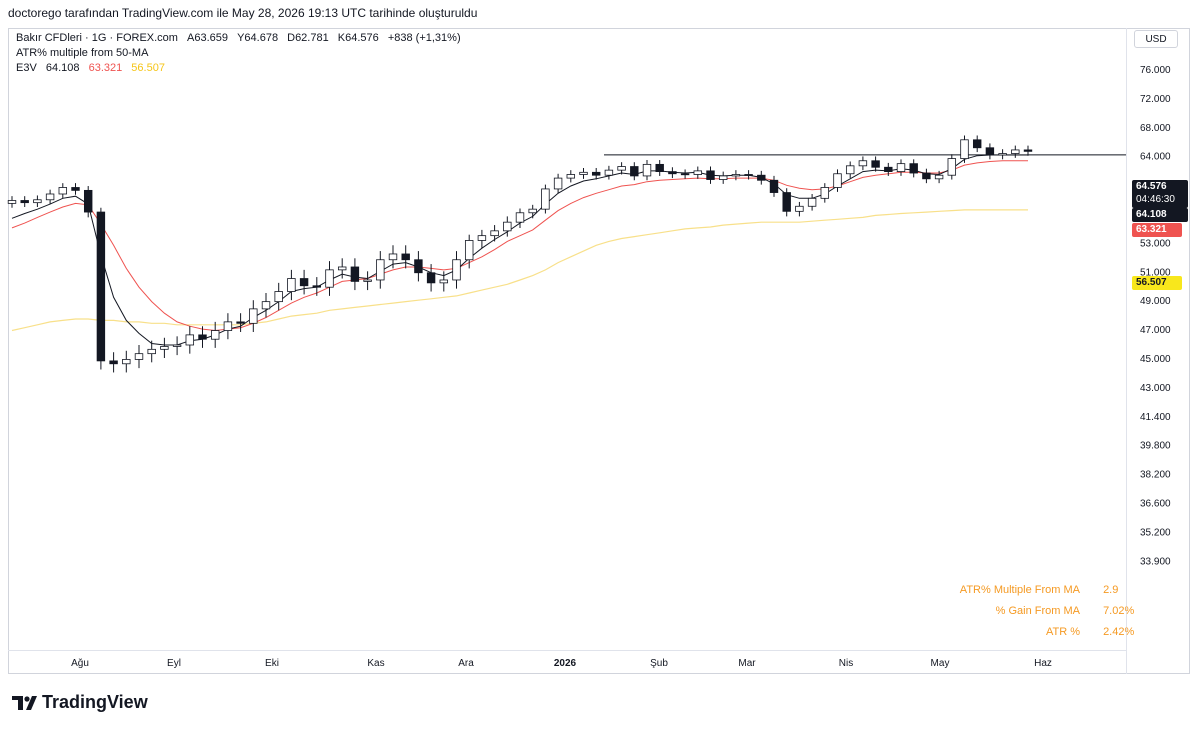 This screenshot has height=730, width=1199. I want to click on price-axis-divider, so click(1126, 351).